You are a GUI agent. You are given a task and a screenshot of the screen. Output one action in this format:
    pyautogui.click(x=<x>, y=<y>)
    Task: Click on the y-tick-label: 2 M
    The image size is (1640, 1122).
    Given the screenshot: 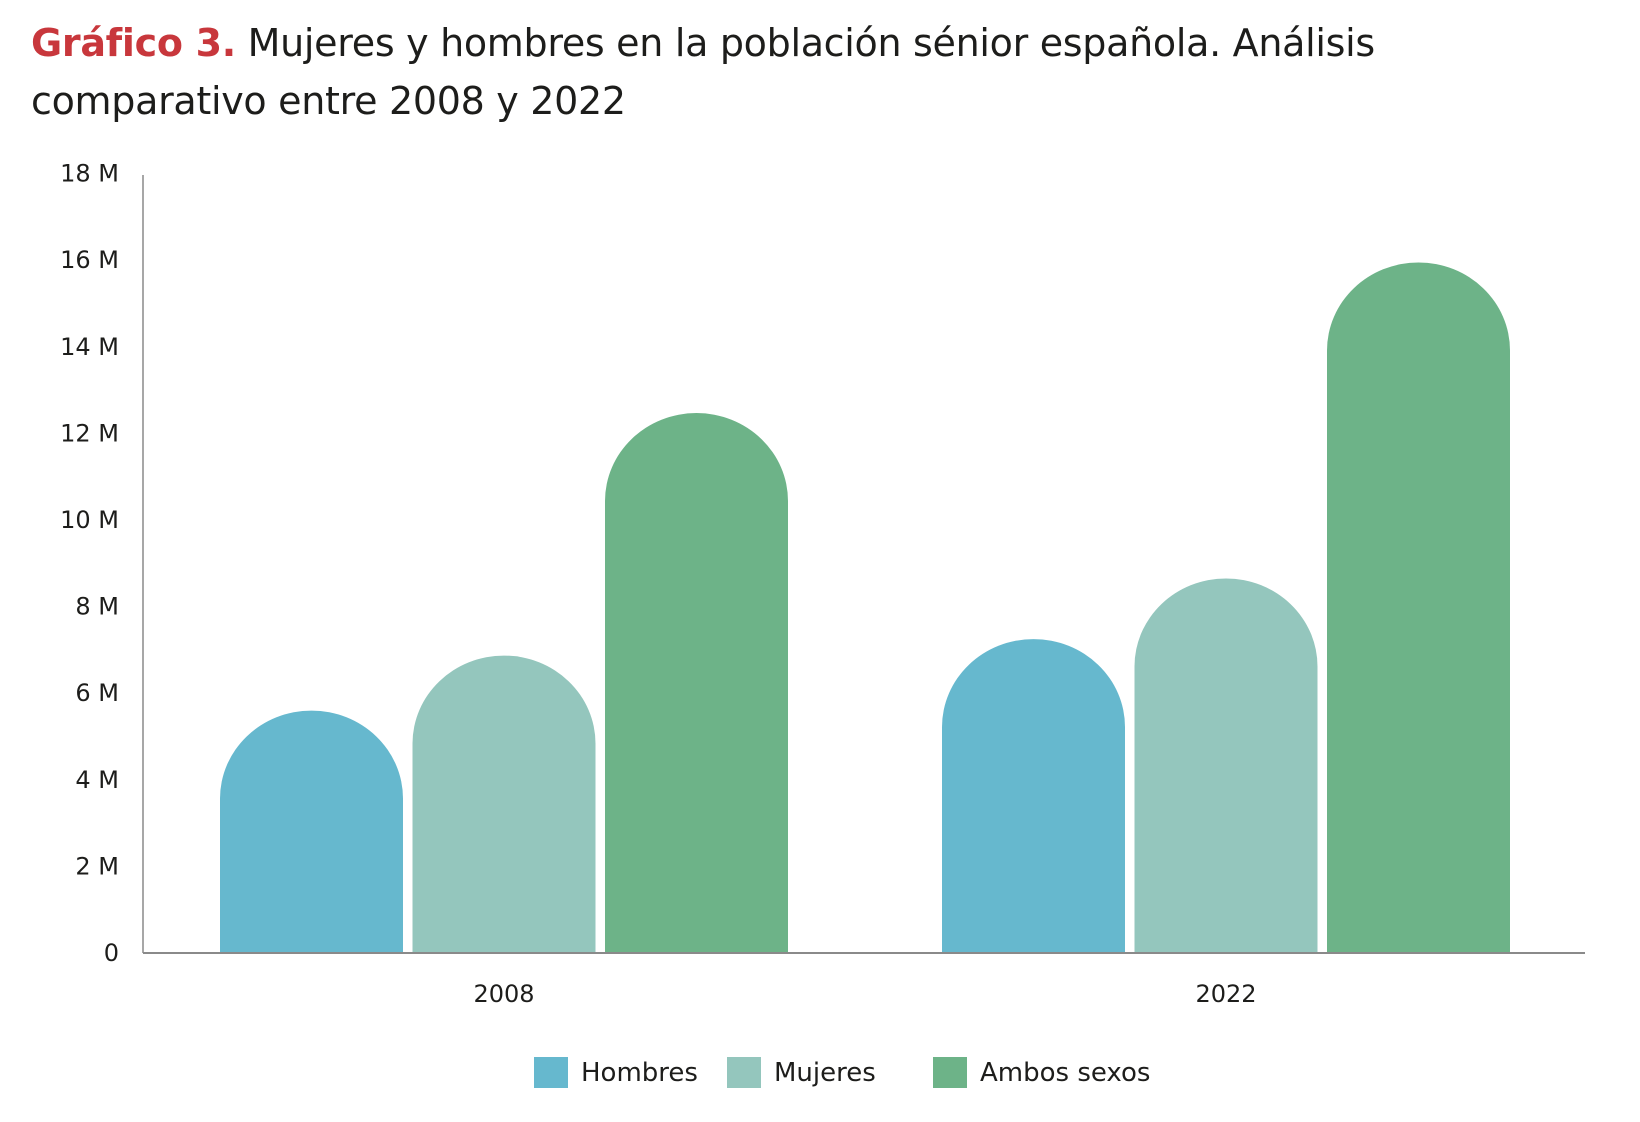 What is the action you would take?
    pyautogui.click(x=97, y=866)
    